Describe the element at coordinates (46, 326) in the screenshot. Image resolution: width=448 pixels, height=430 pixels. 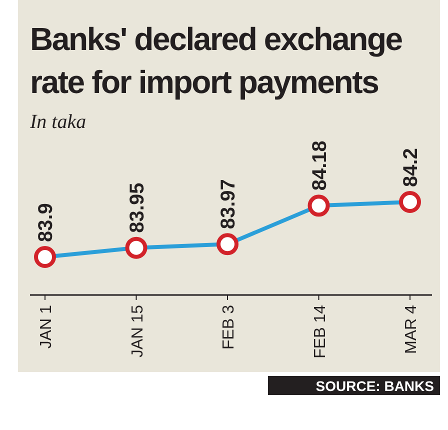
I see `x-tick-label: JAN 1` at that location.